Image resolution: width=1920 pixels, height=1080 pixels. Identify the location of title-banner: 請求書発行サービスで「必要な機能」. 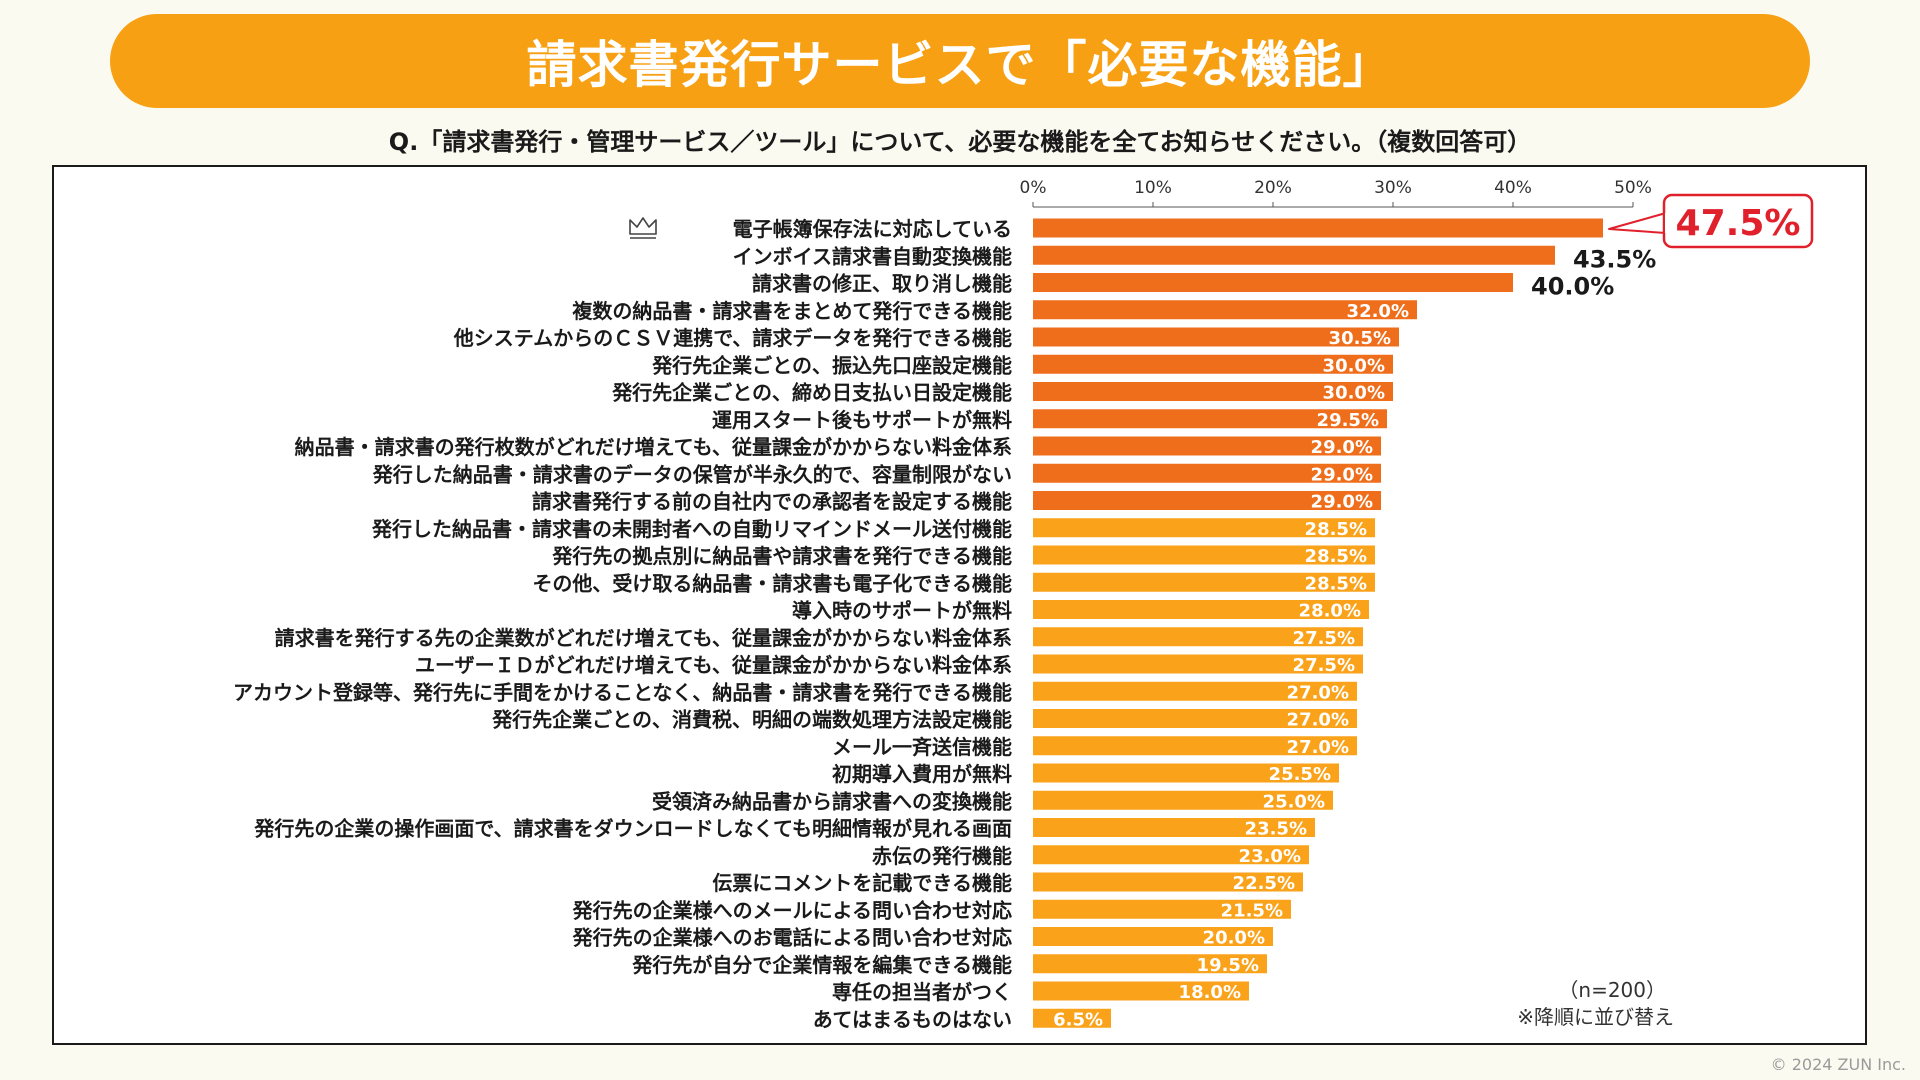
(960, 61).